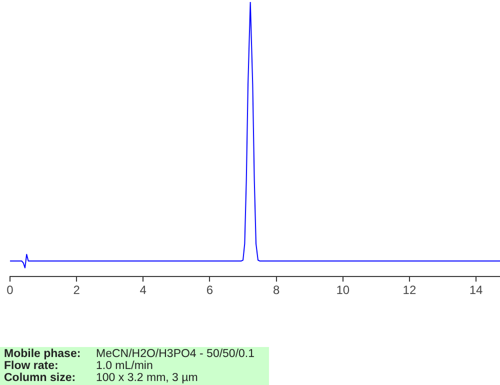  What do you see at coordinates (147, 378) in the screenshot?
I see `text: 100 x 3.2 mm, 3 µm` at bounding box center [147, 378].